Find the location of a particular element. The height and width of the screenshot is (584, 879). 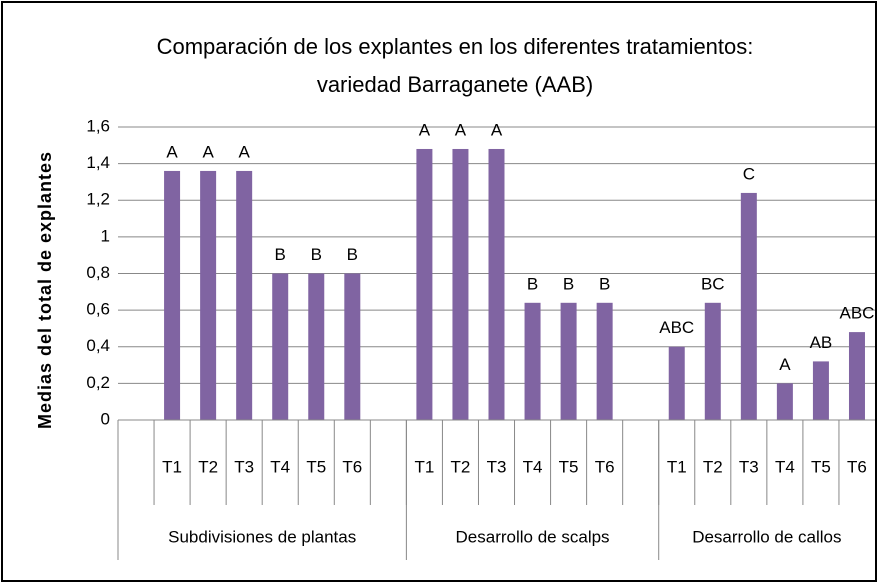

y-tick-label: 0,2 is located at coordinates (98, 382).